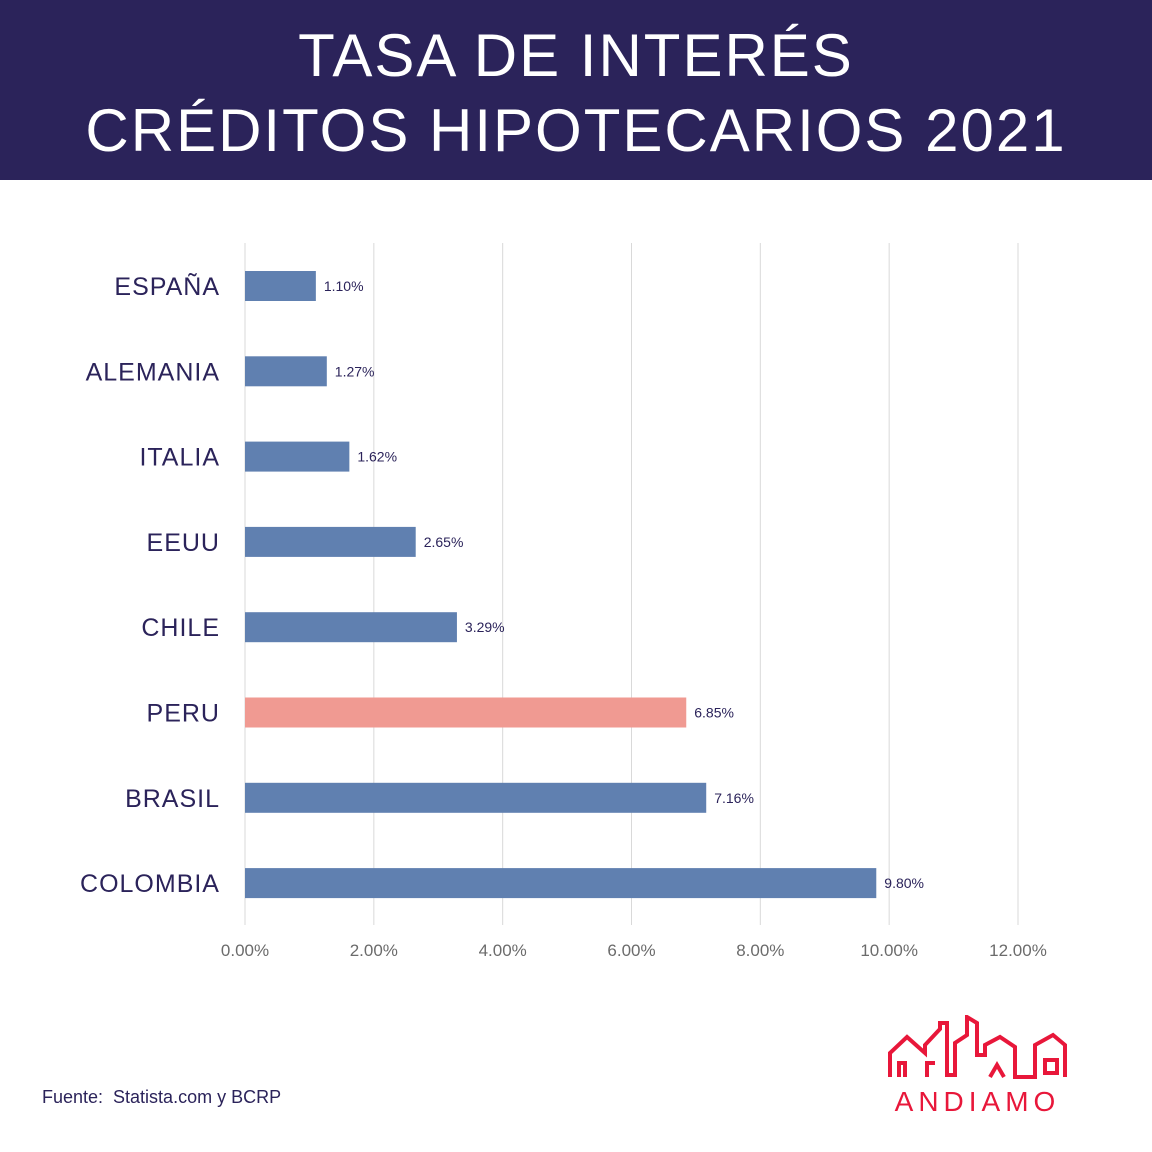 The image size is (1152, 1152). I want to click on data-label: 2.65%, so click(444, 542).